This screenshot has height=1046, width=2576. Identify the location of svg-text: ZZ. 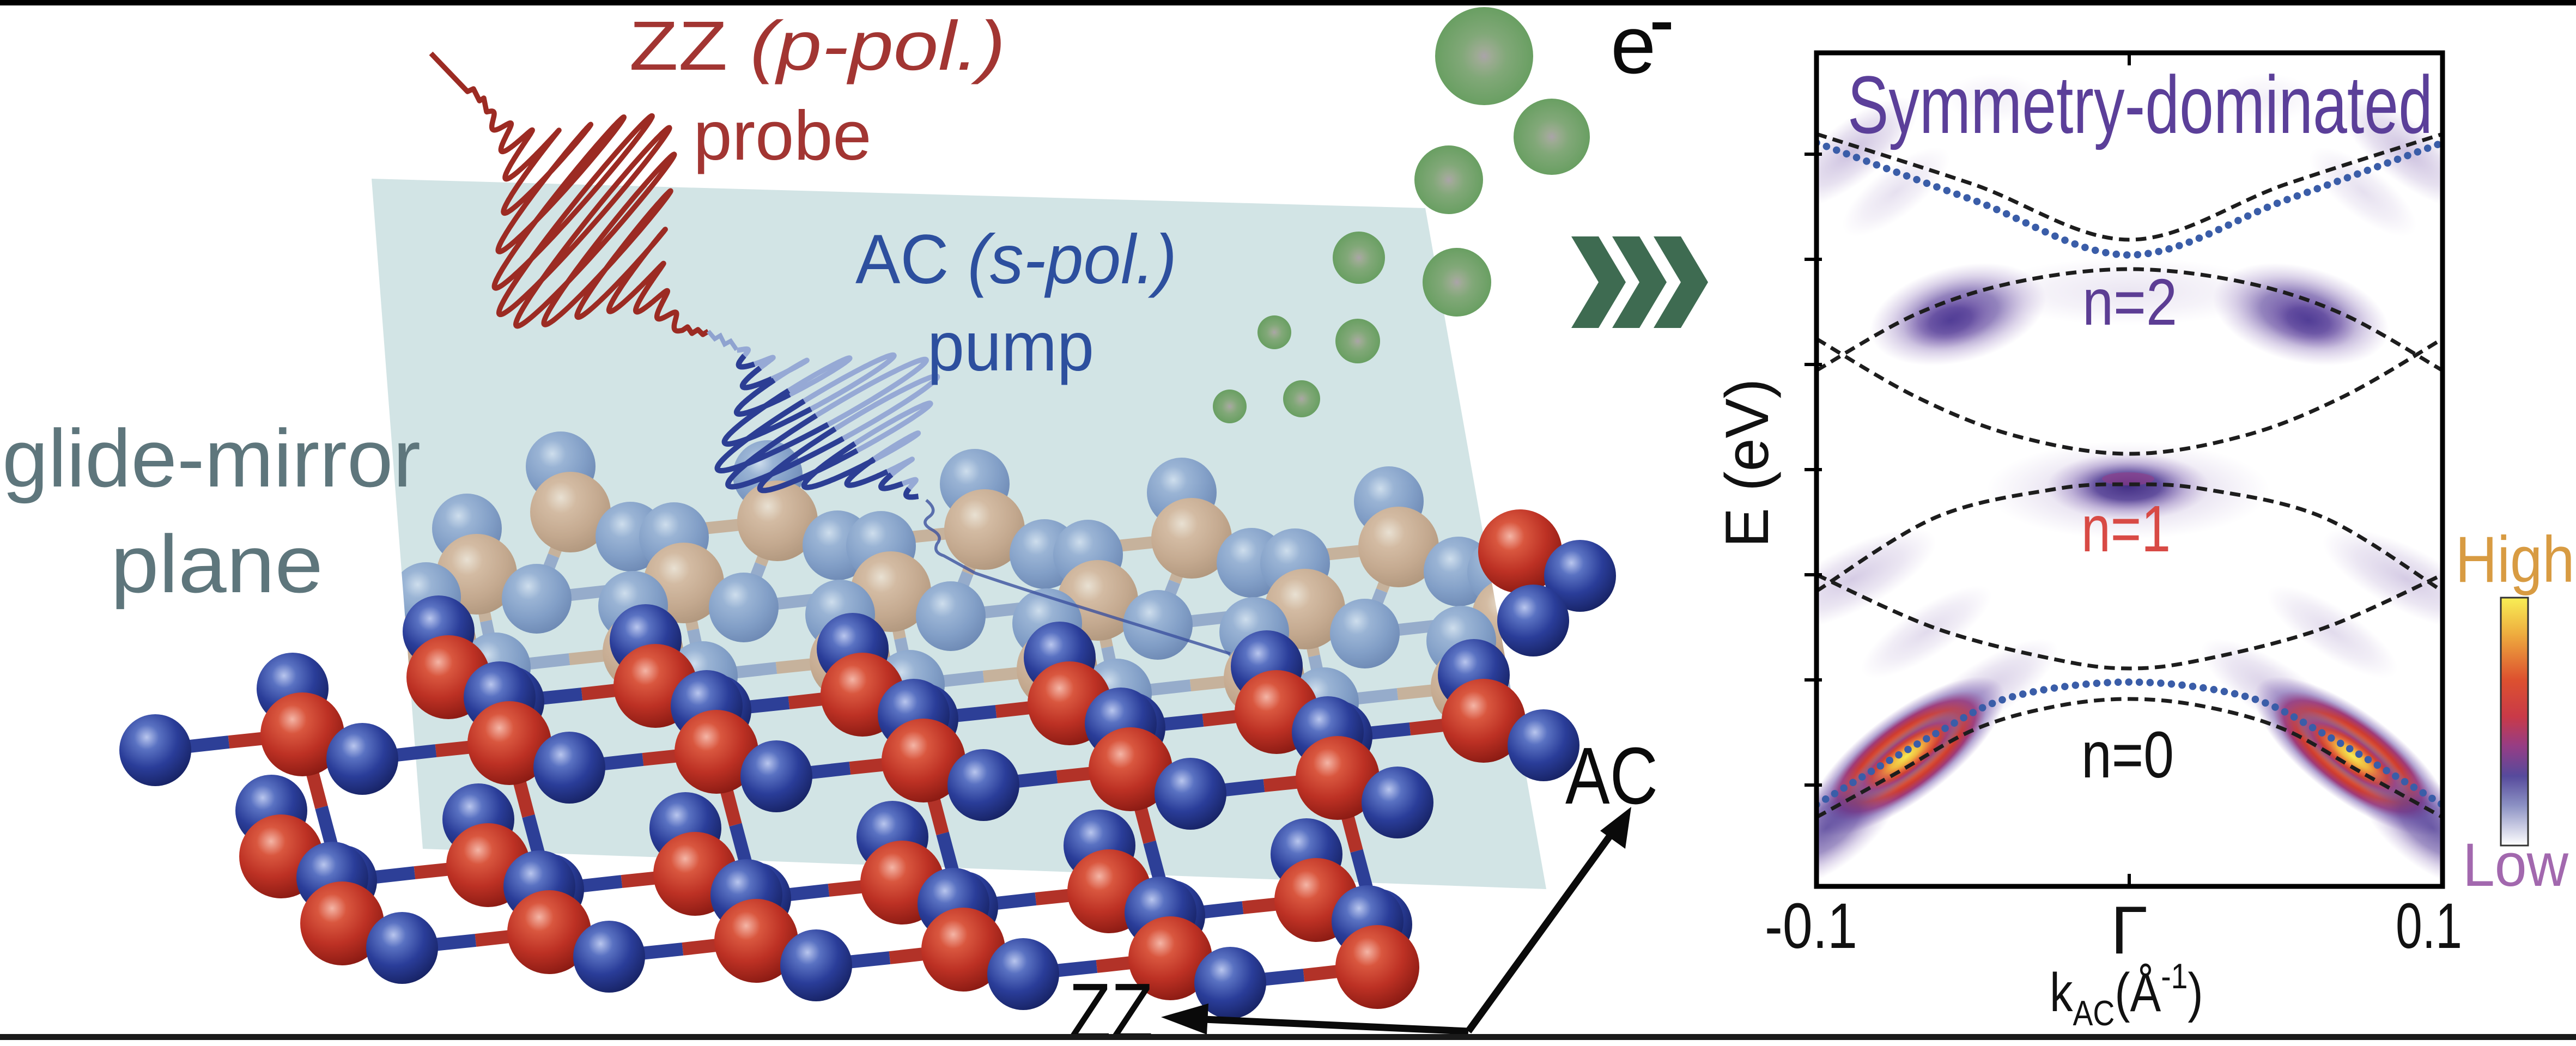
(1111, 1006).